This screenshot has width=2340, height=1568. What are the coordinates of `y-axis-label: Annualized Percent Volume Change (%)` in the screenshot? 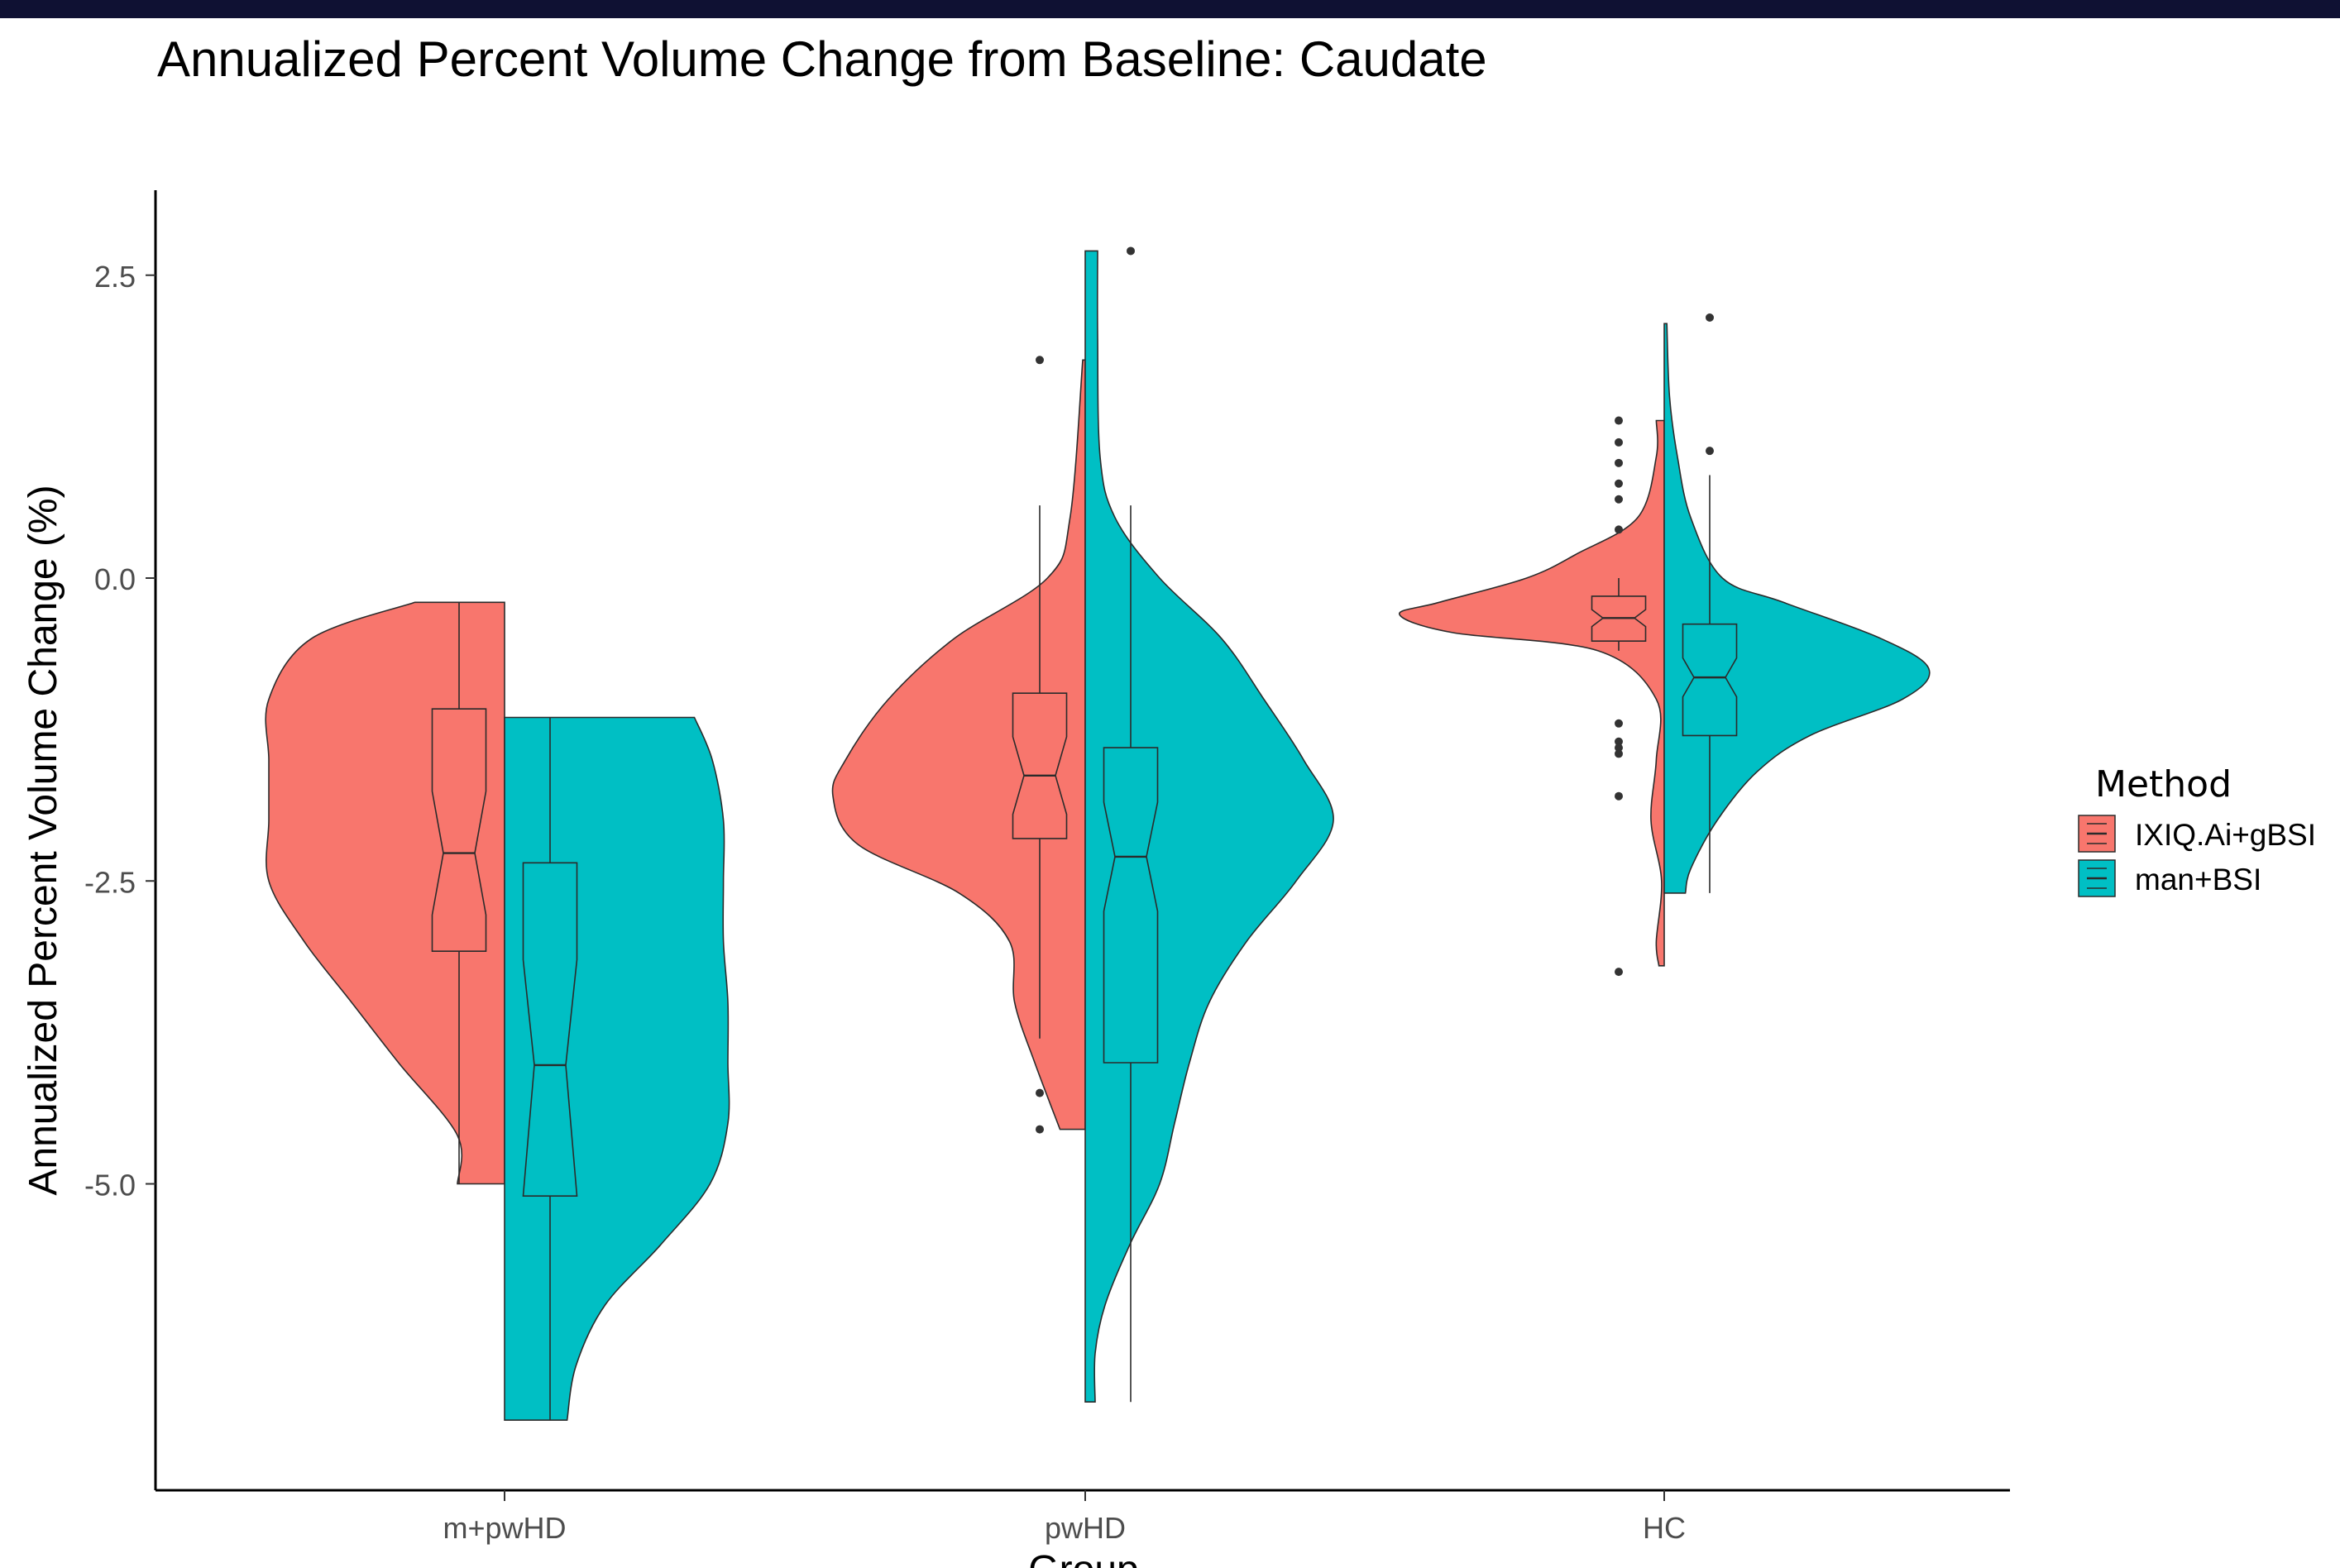 It's located at (43, 840).